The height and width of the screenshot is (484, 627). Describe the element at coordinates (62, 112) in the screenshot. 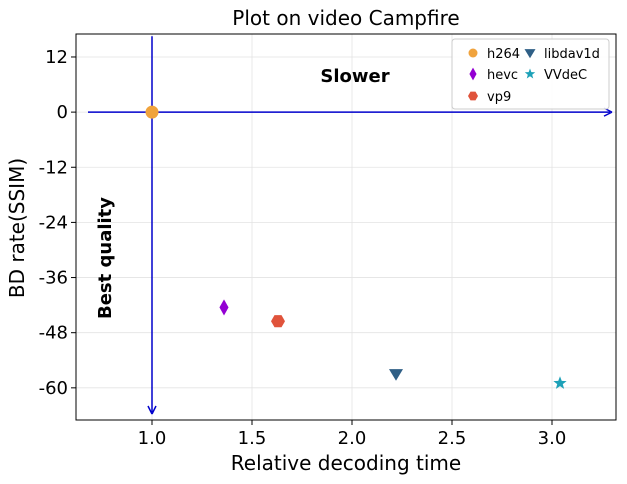

I see `y-tick-label: 0` at that location.